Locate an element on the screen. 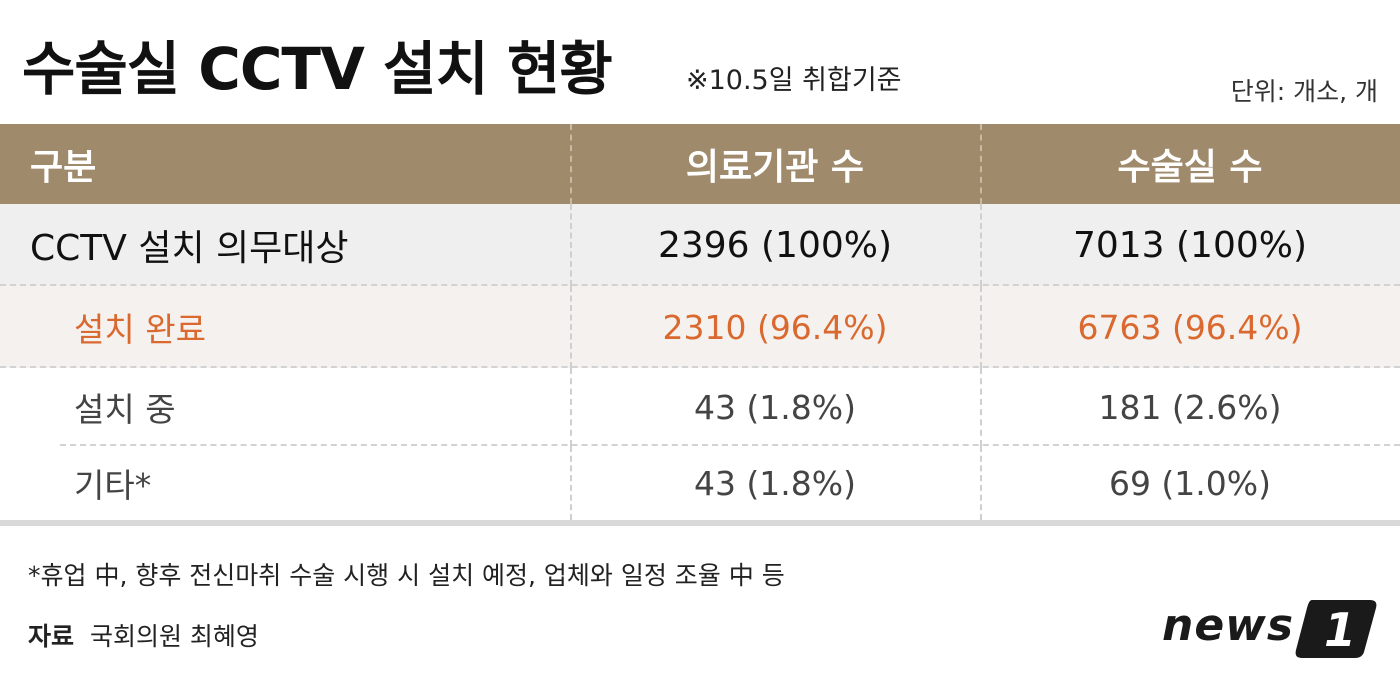 This screenshot has height=677, width=1400. news1-logo: news 1 is located at coordinates (1269, 629).